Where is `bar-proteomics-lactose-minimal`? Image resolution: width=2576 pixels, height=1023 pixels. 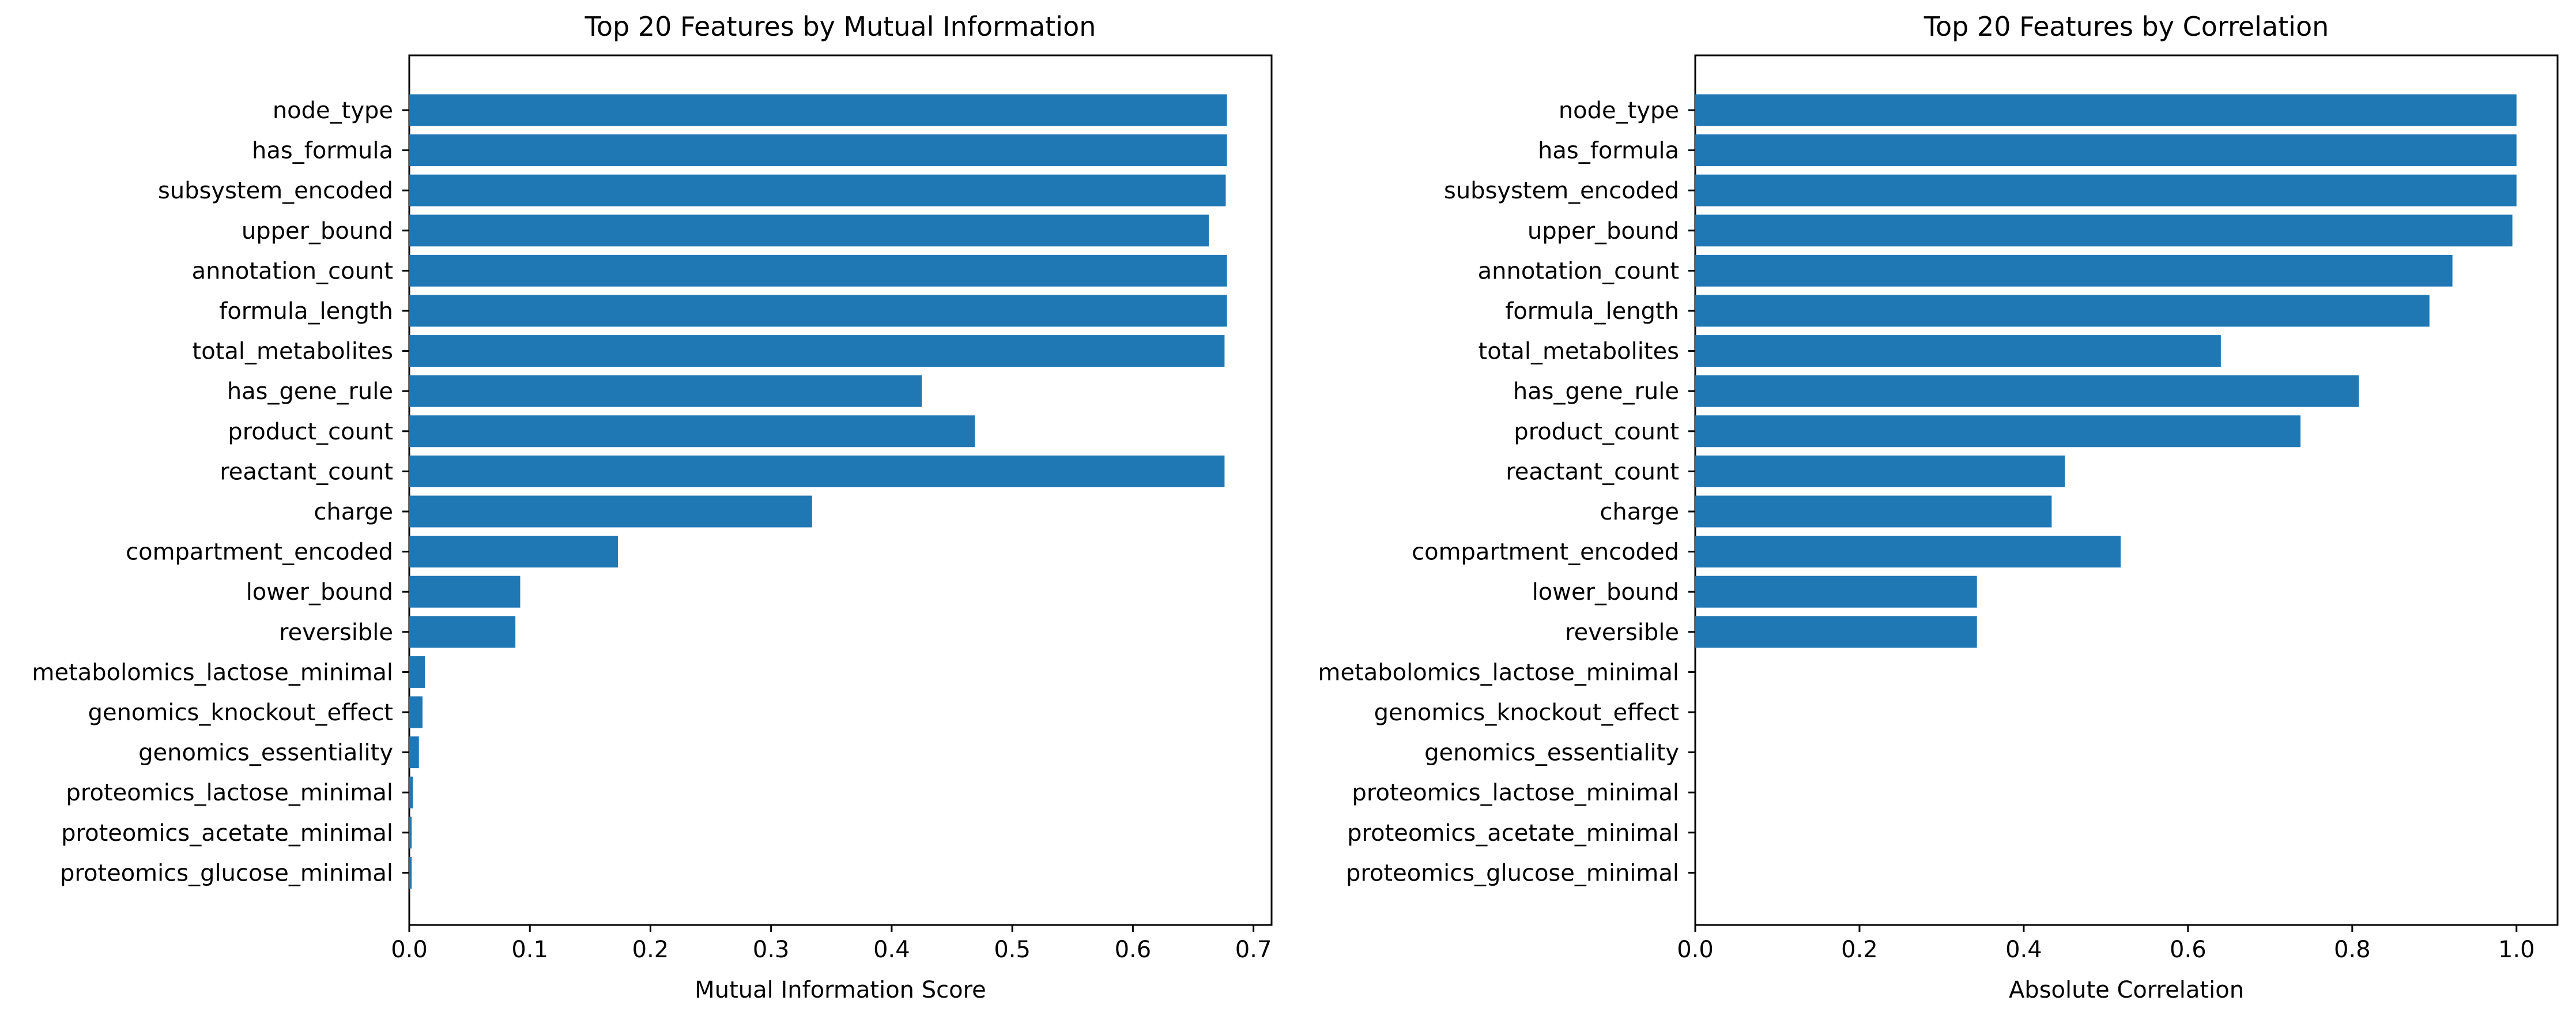
bar-proteomics-lactose-minimal is located at coordinates (411, 792).